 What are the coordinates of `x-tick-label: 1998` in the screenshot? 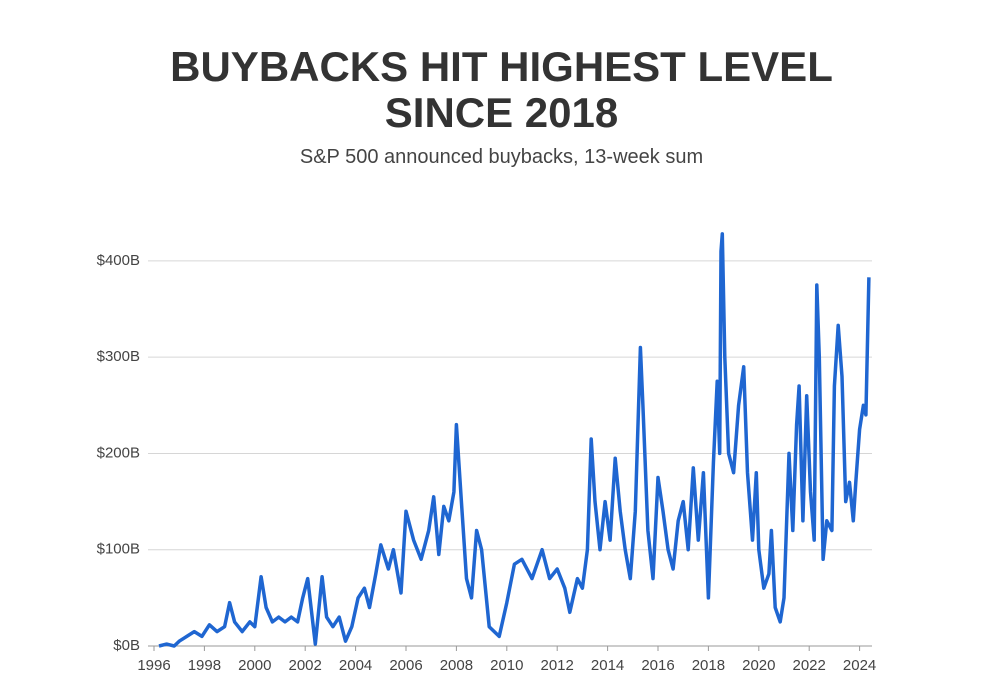 It's located at (204, 665).